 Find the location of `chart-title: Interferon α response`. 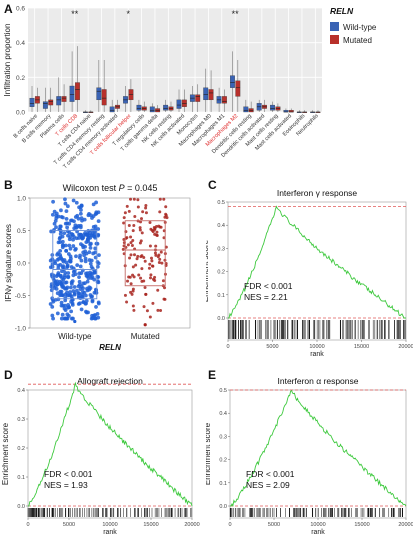

chart-title: Interferon α response is located at coordinates (318, 381).